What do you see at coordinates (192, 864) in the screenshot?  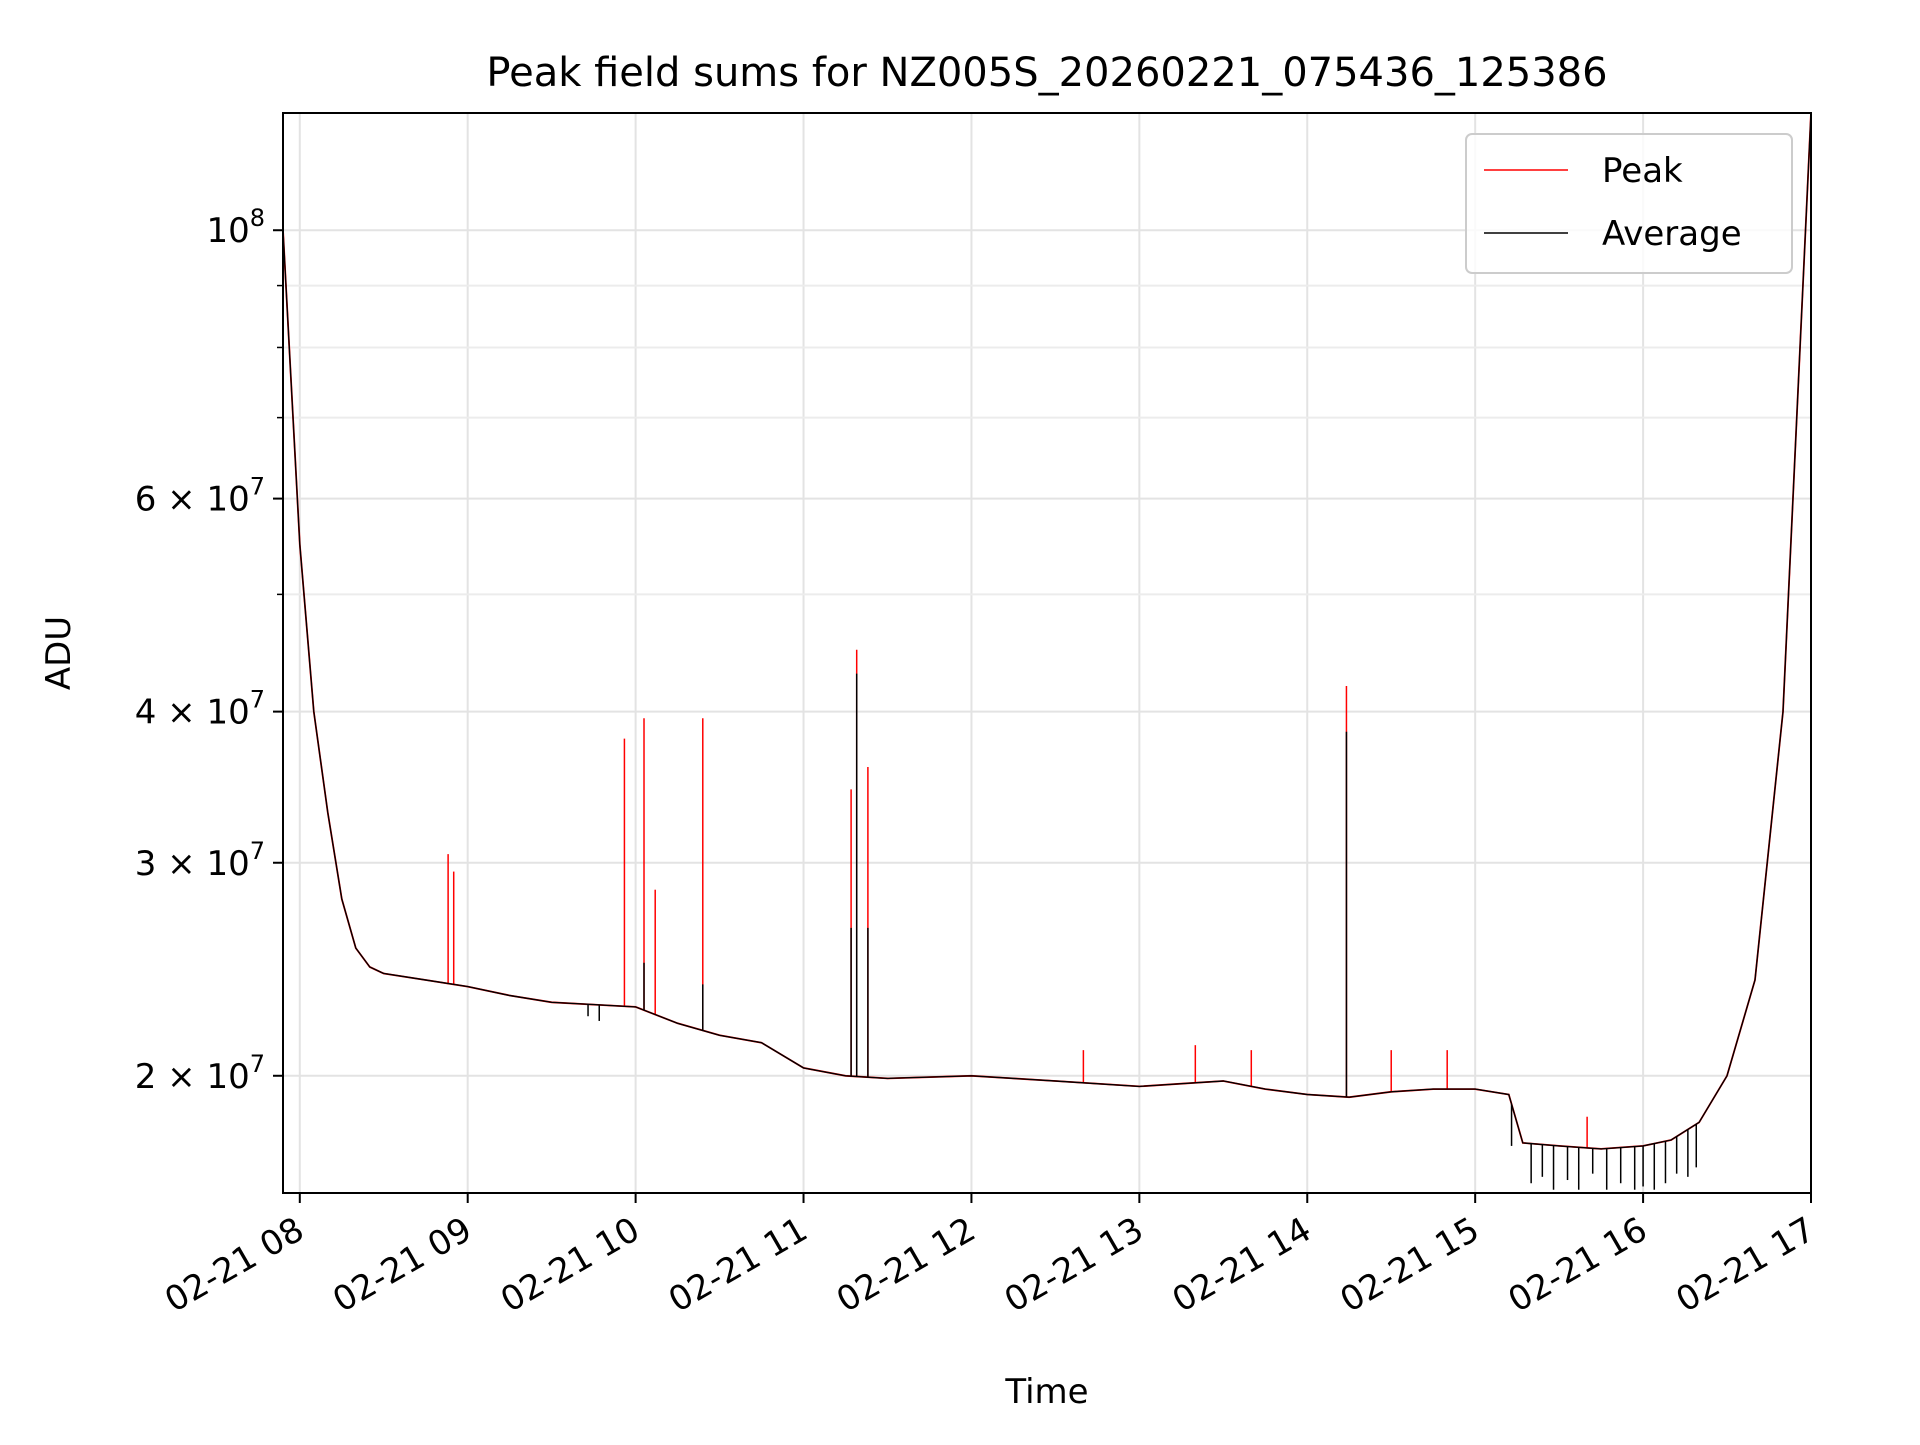 I see `y-tick-label-base: 3 × 10` at bounding box center [192, 864].